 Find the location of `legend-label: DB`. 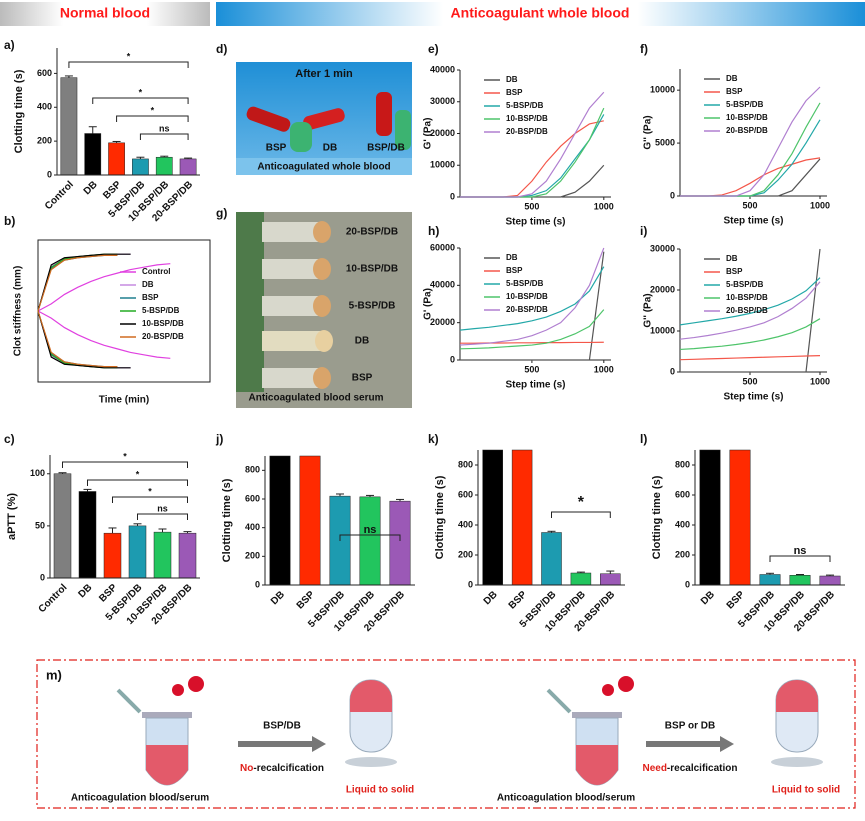

legend-label: DB is located at coordinates (512, 257).